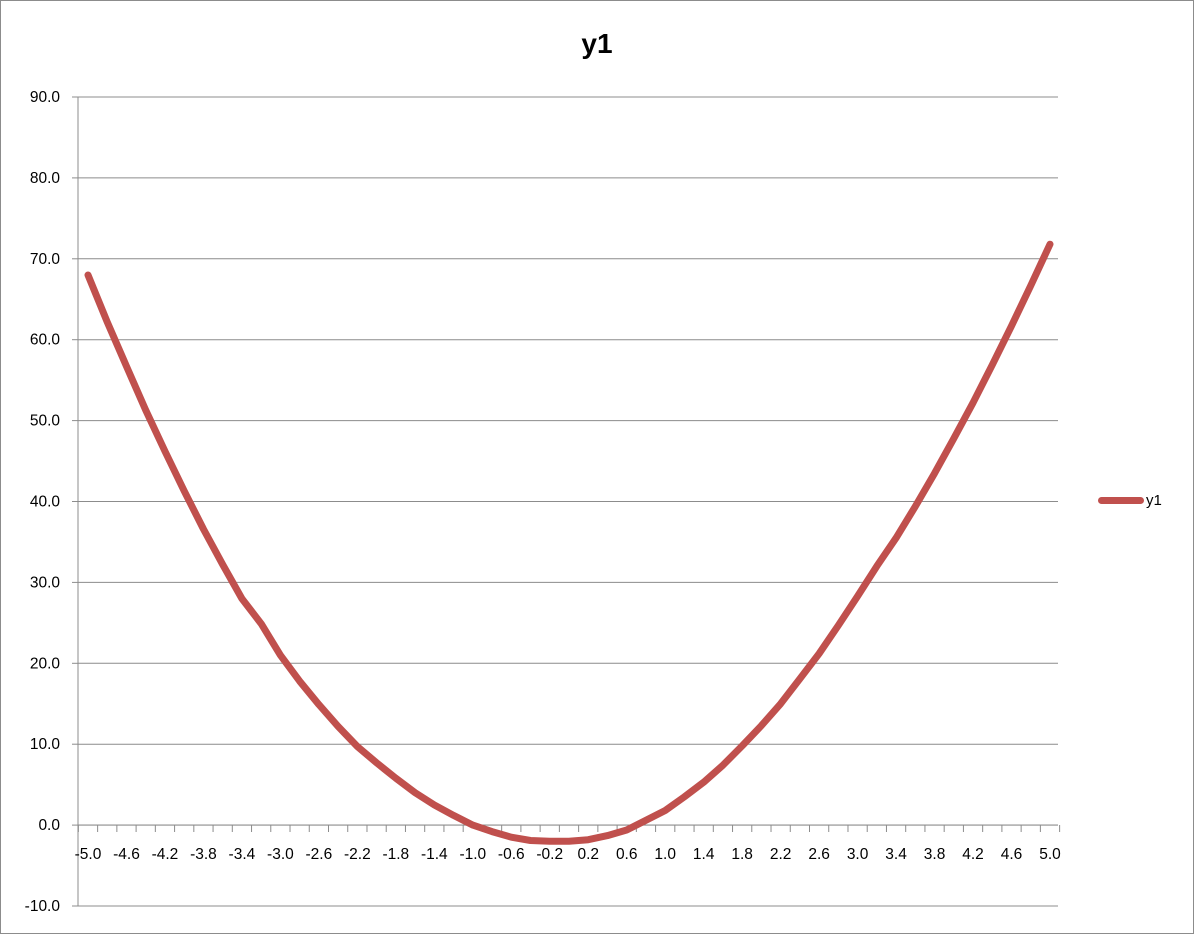 The image size is (1194, 934). Describe the element at coordinates (588, 854) in the screenshot. I see `x-tick-label: 0.2` at that location.